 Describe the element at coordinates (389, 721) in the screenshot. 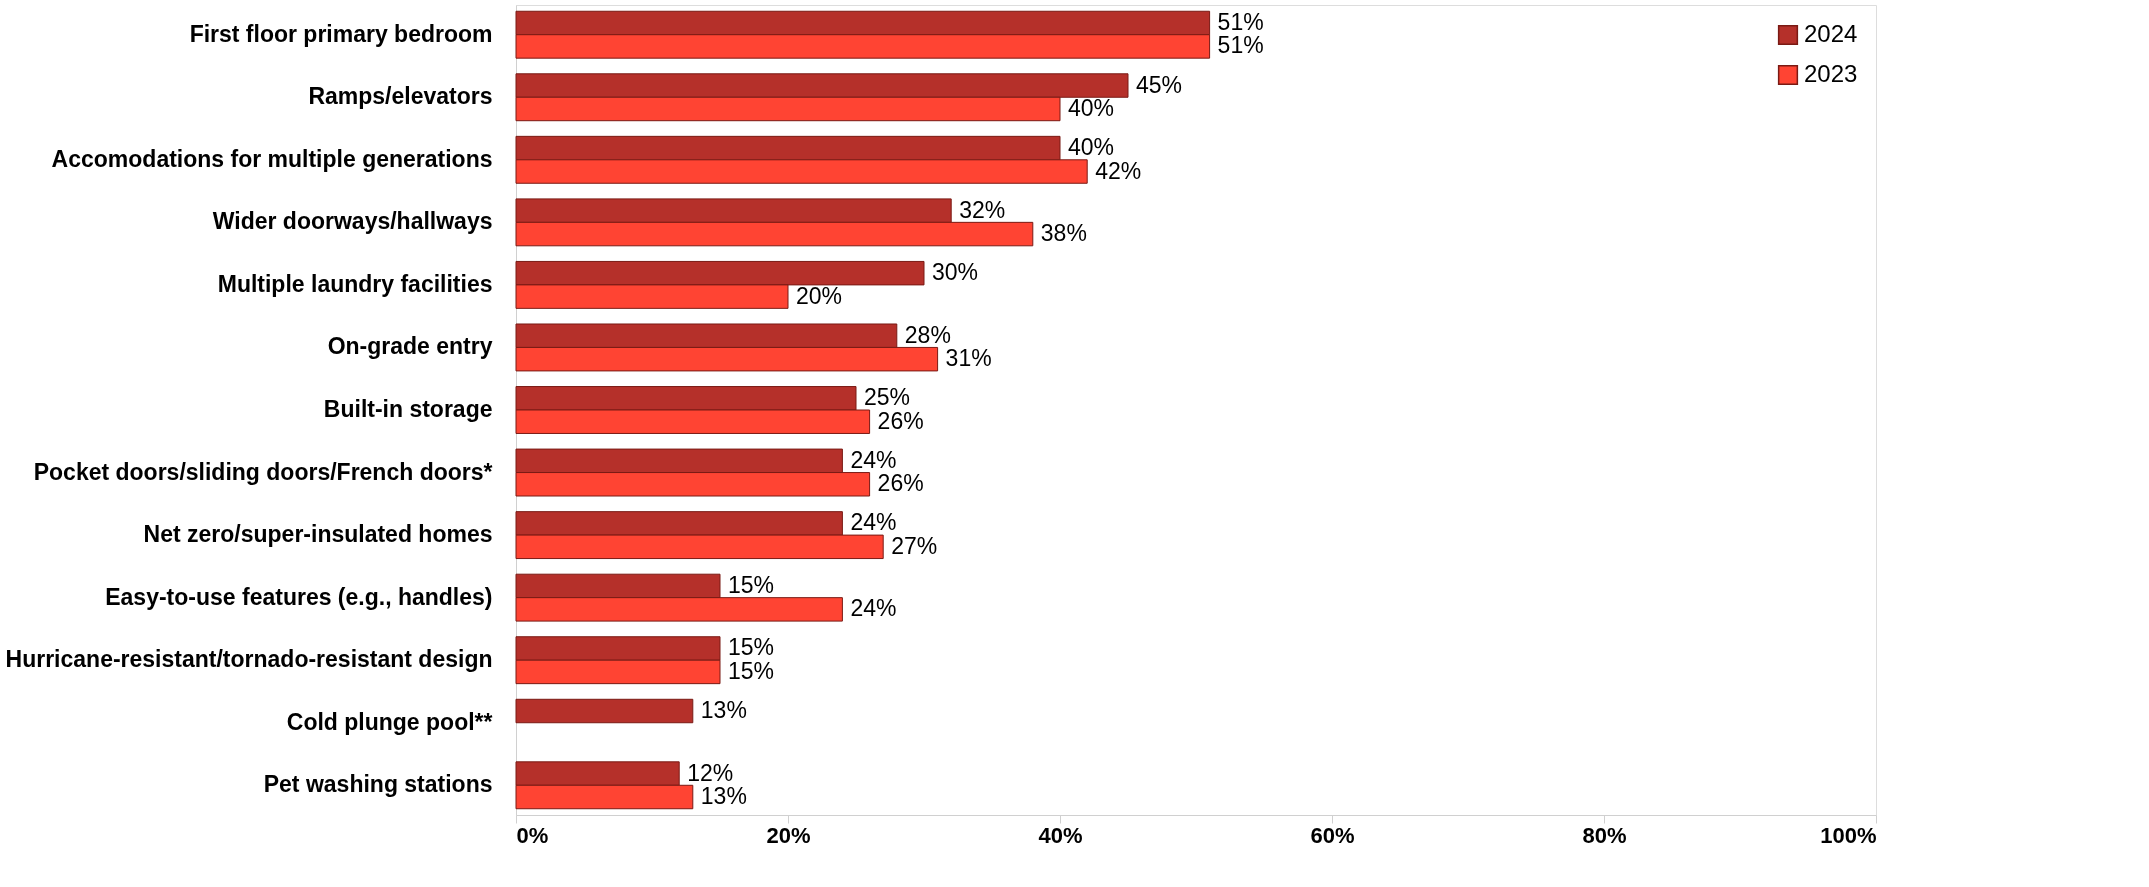

I see `y-tick-label: Cold plunge pool**` at that location.